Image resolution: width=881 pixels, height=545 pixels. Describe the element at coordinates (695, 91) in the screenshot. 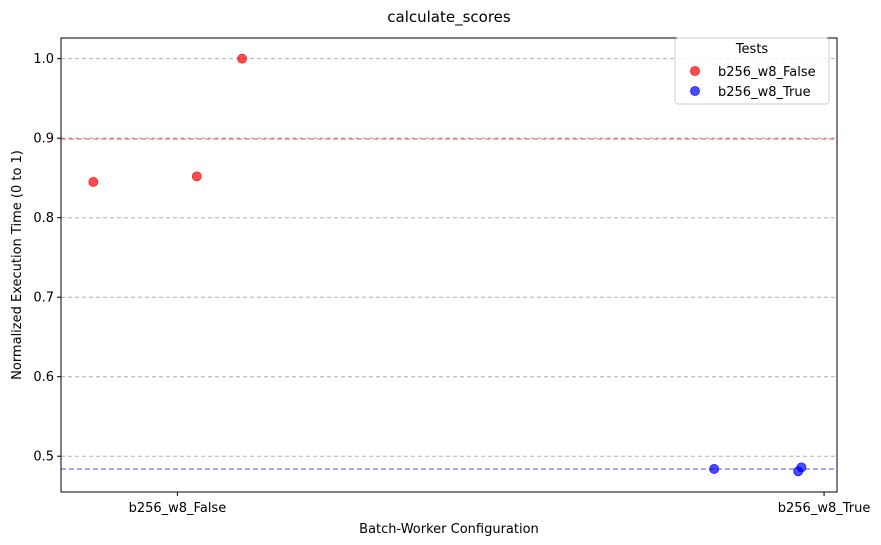

I see `legend-marker-b256_w8_True` at that location.